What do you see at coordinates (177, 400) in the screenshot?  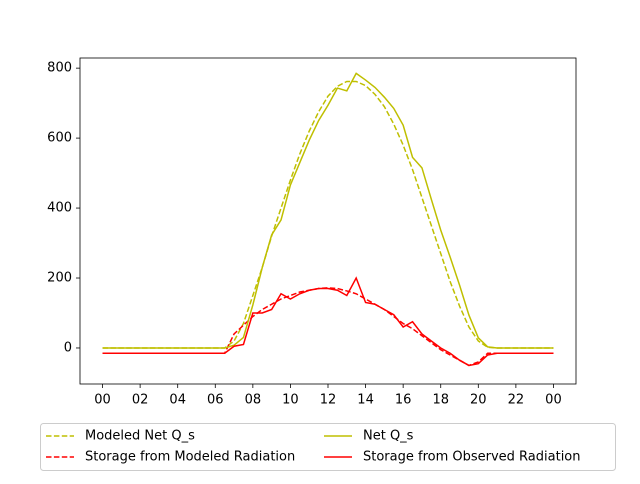 I see `x-tick-label: 04` at bounding box center [177, 400].